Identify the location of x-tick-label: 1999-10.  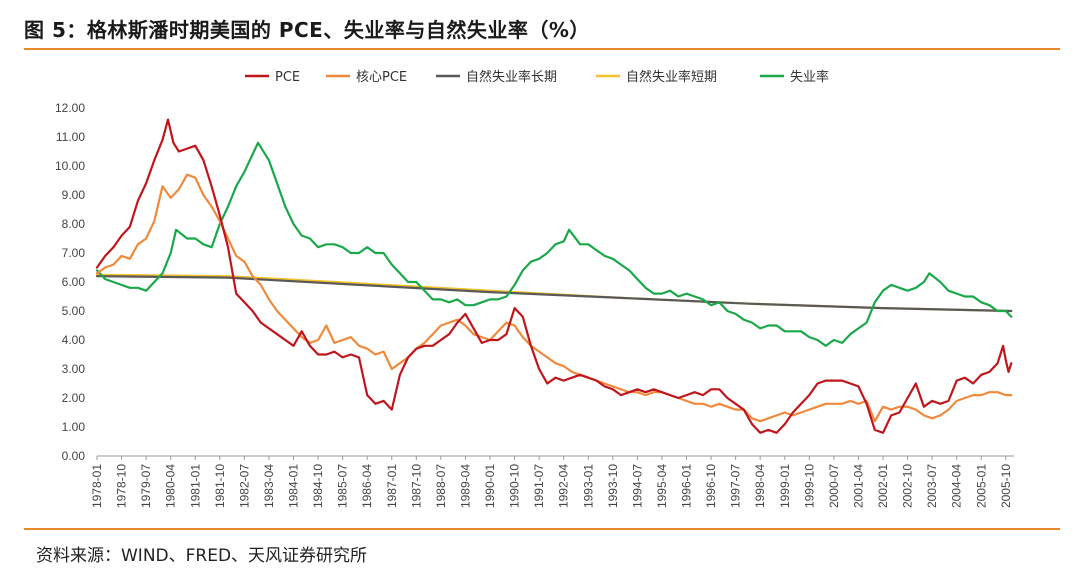
(809, 486).